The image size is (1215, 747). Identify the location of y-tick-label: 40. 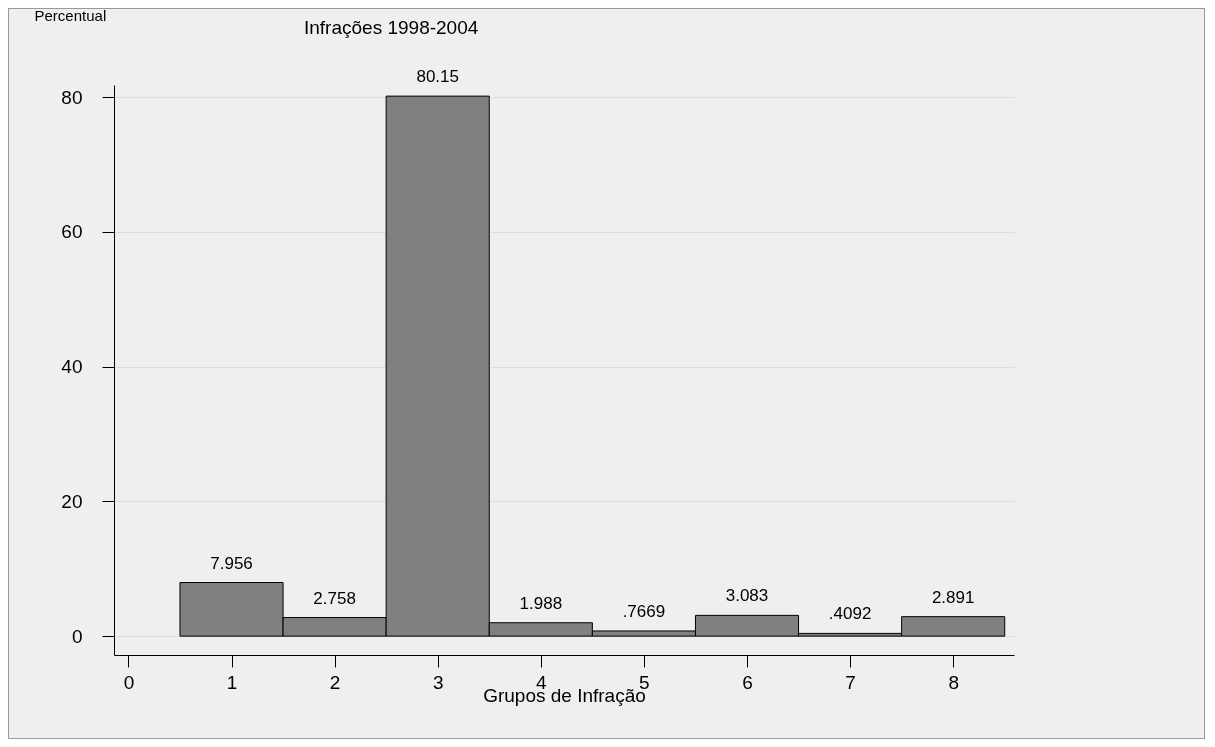
(72, 367).